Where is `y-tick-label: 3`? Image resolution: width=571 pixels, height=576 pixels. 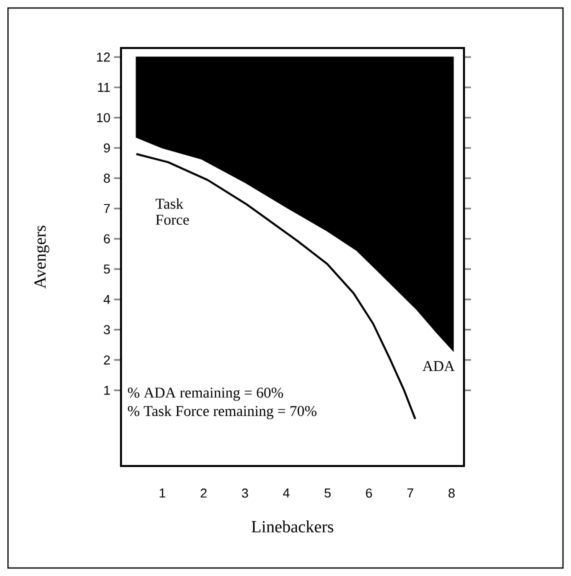 y-tick-label: 3 is located at coordinates (107, 329).